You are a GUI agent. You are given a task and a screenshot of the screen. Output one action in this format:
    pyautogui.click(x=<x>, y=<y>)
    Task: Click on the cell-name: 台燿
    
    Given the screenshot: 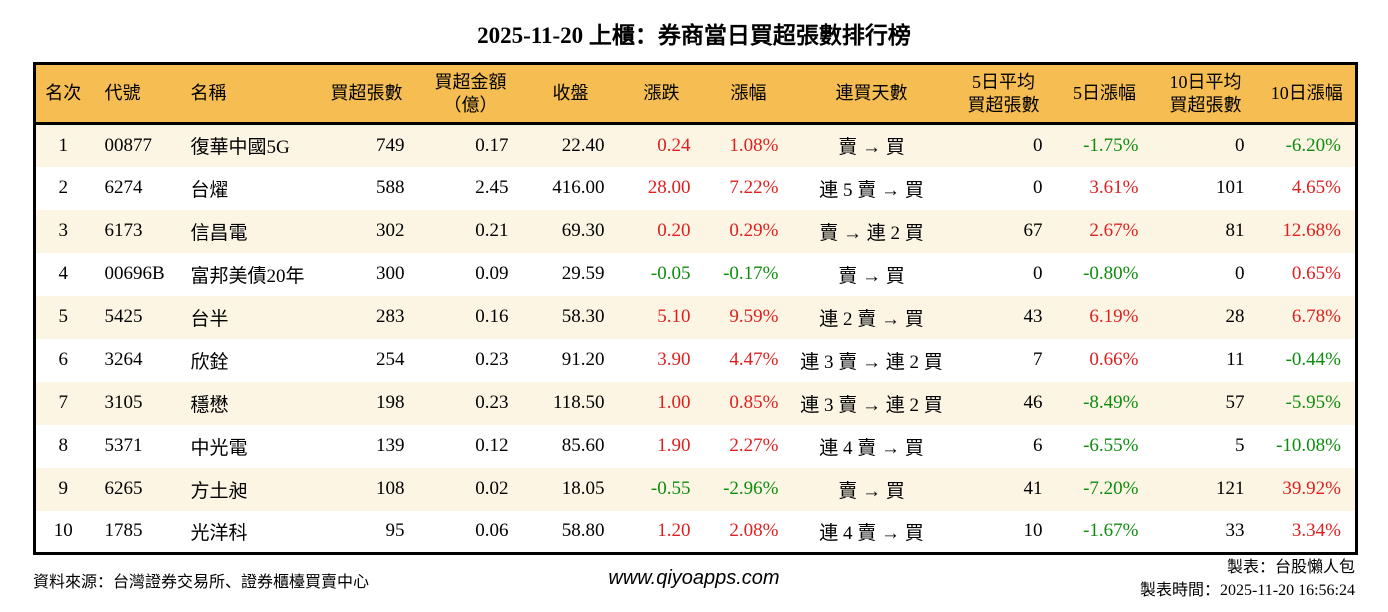 What is the action you would take?
    pyautogui.click(x=209, y=190)
    